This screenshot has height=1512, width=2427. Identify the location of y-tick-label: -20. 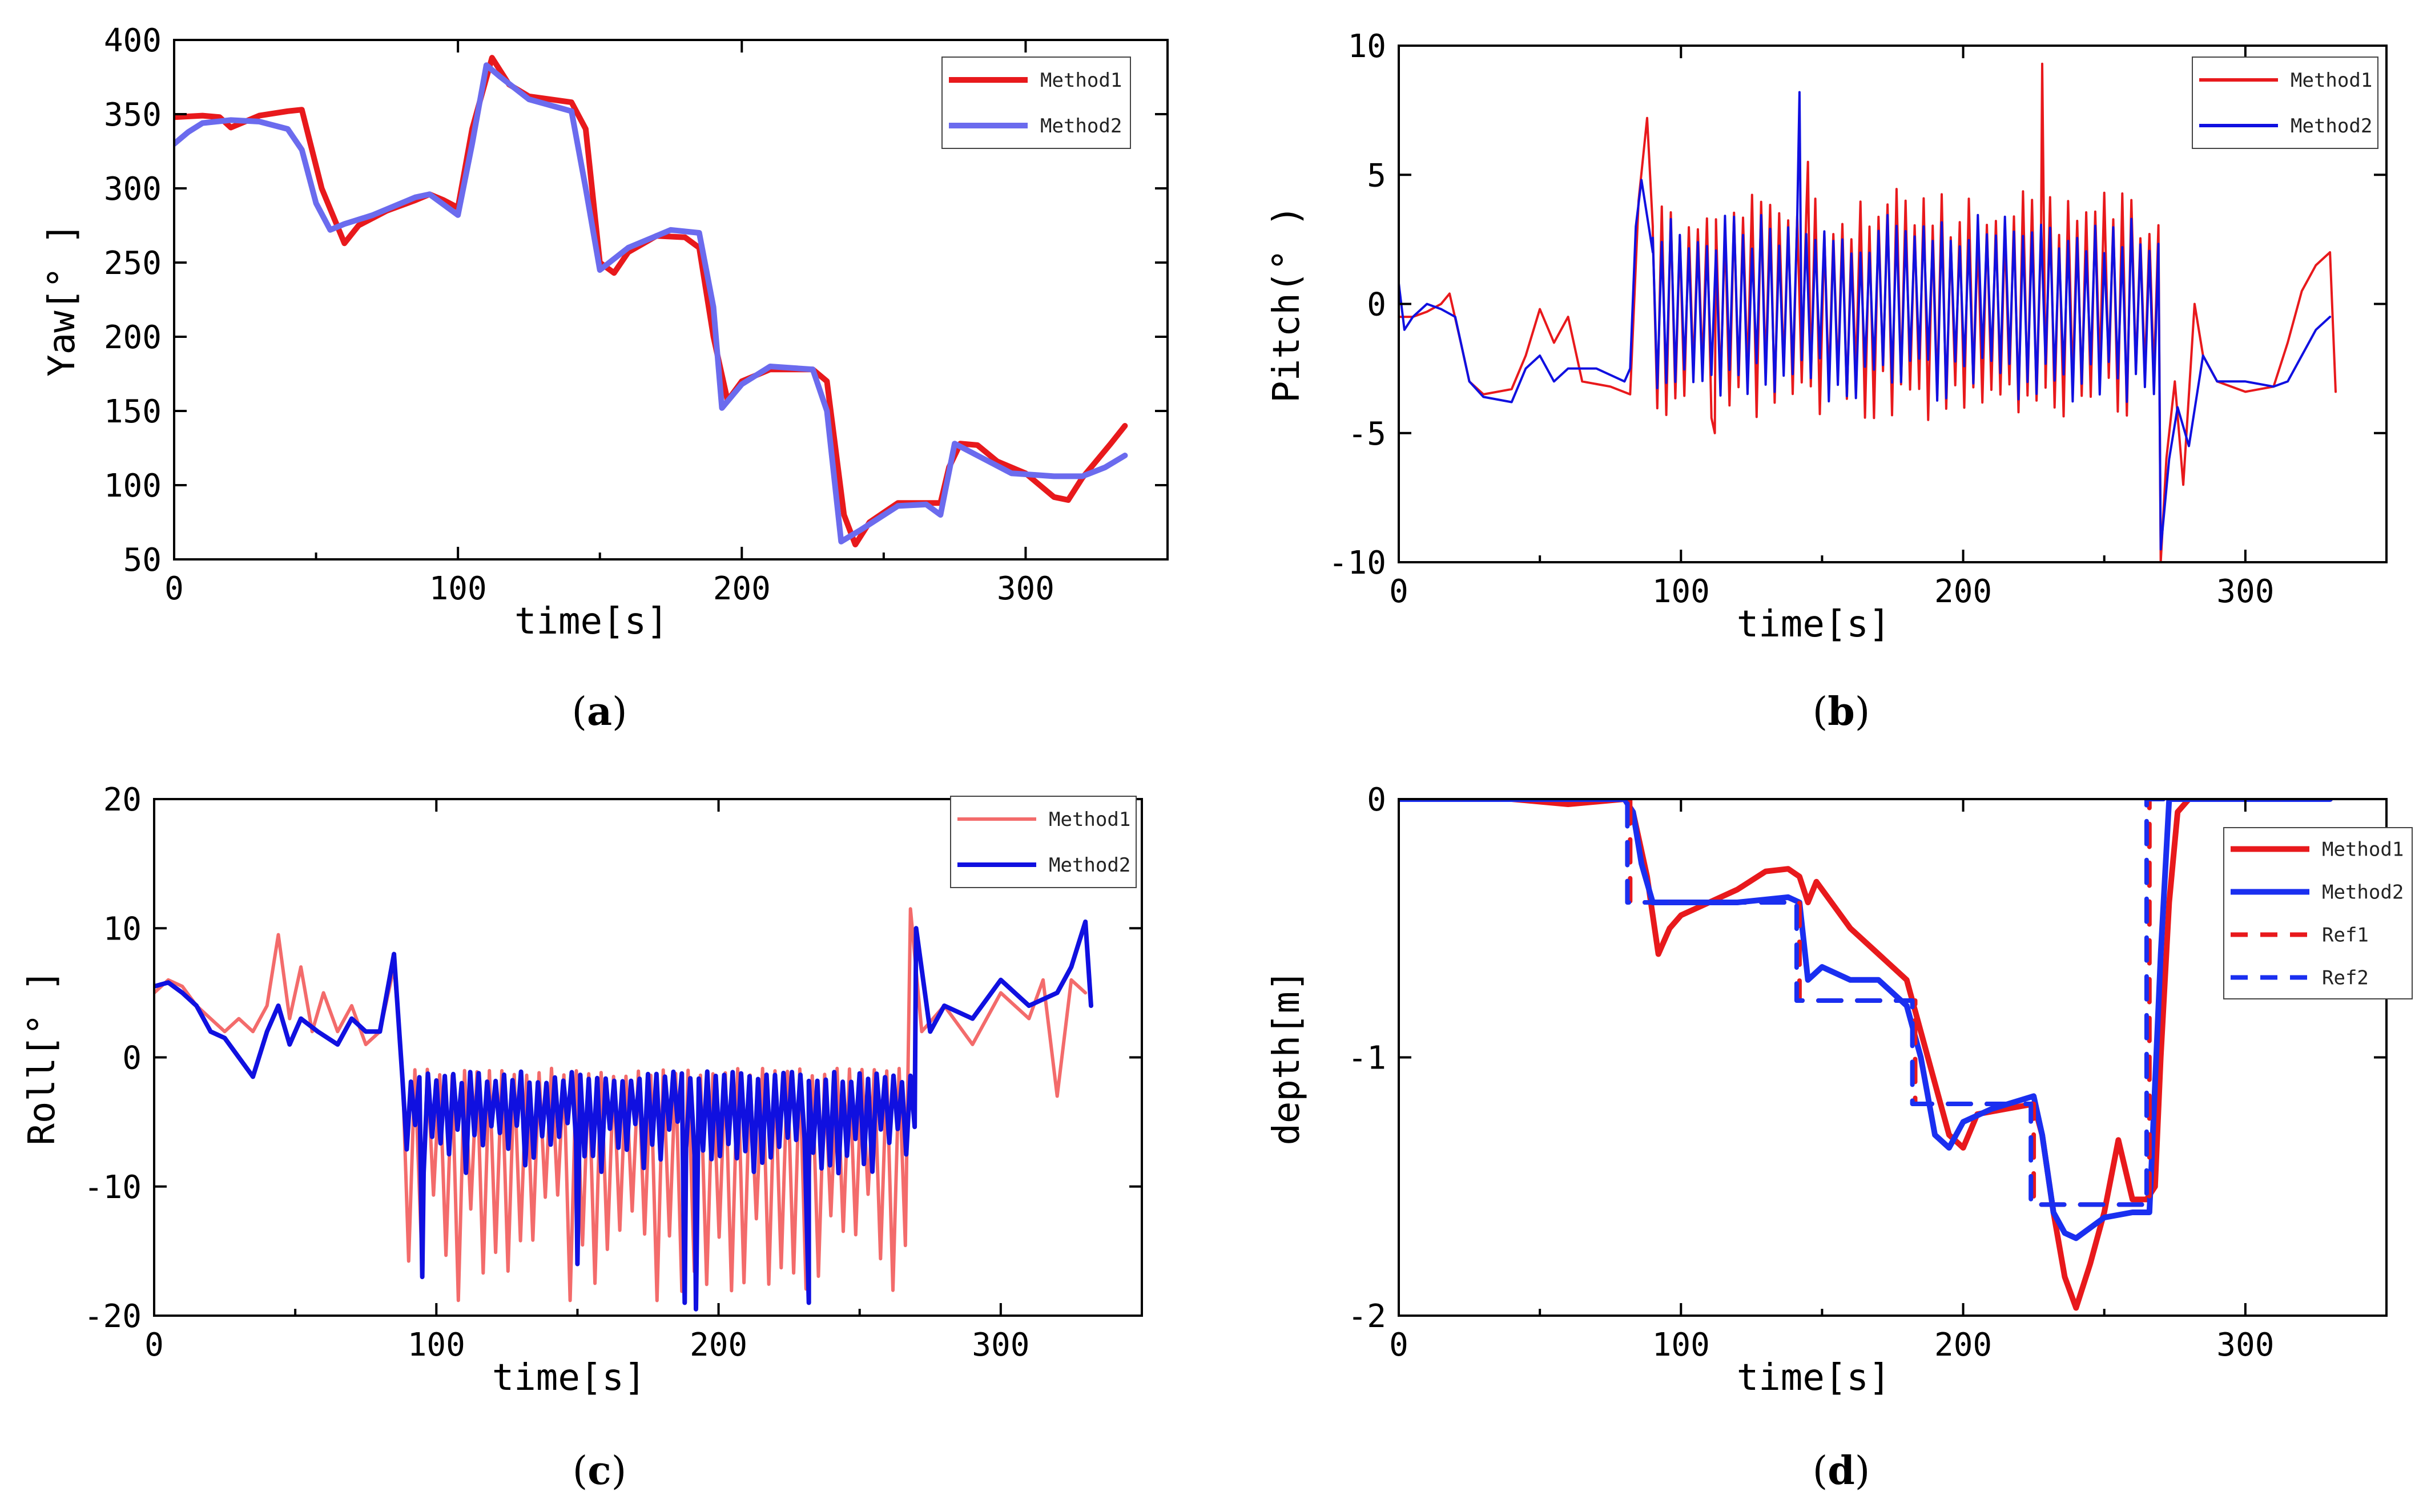
(113, 1316).